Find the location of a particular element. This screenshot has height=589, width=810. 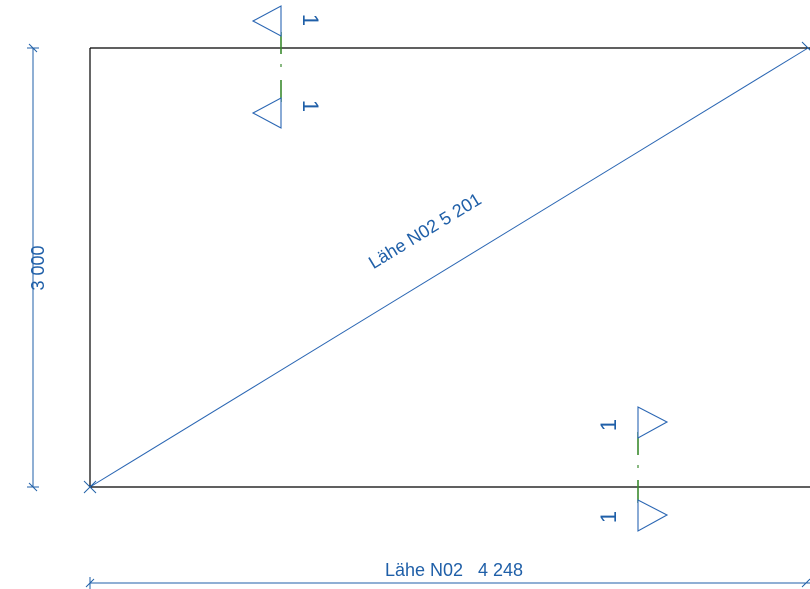

section-top-lower-label: 1 is located at coordinates (310, 106).